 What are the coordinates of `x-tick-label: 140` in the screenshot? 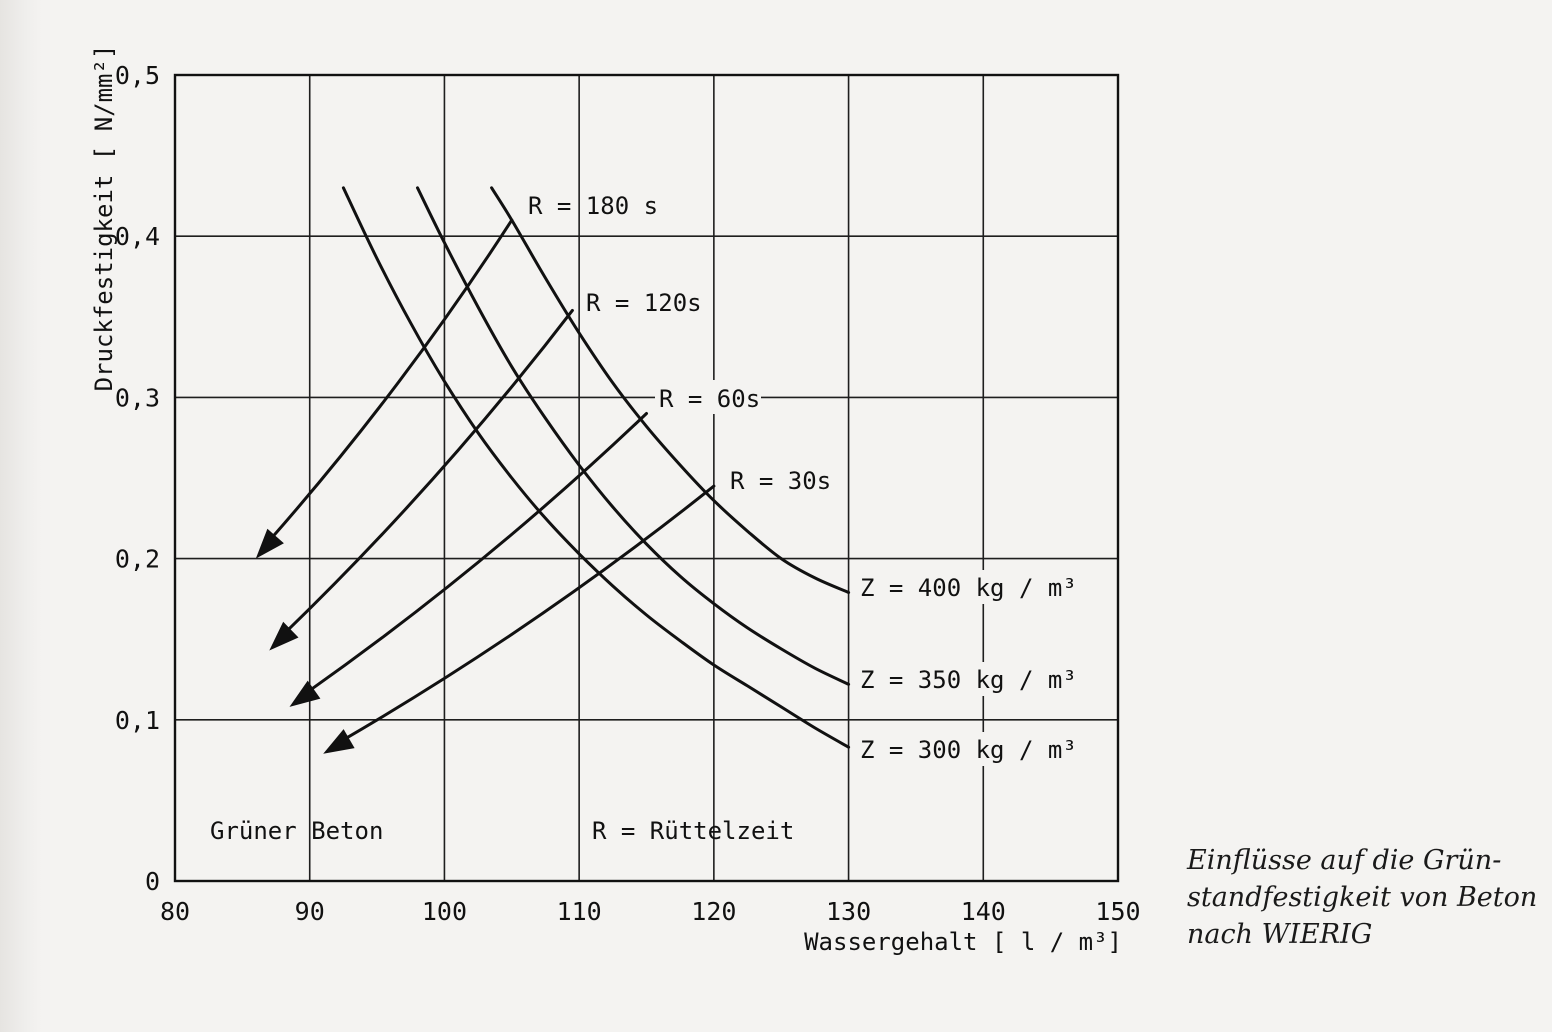 It's located at (983, 911).